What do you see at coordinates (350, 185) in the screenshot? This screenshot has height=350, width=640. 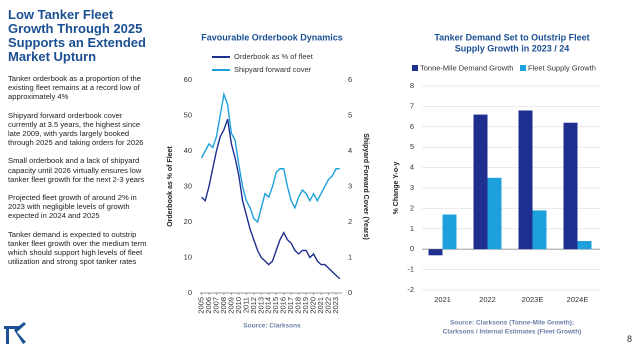 I see `y2-tick-label: 3` at bounding box center [350, 185].